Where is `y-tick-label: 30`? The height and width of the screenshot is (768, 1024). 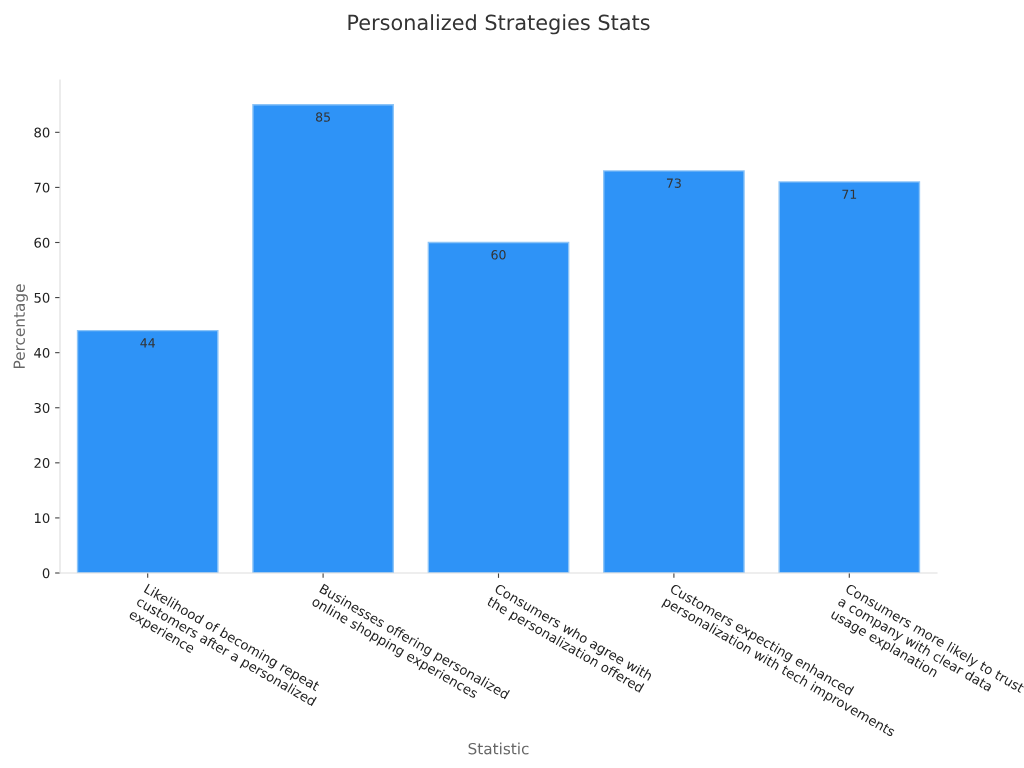
y-tick-label: 30 is located at coordinates (42, 407).